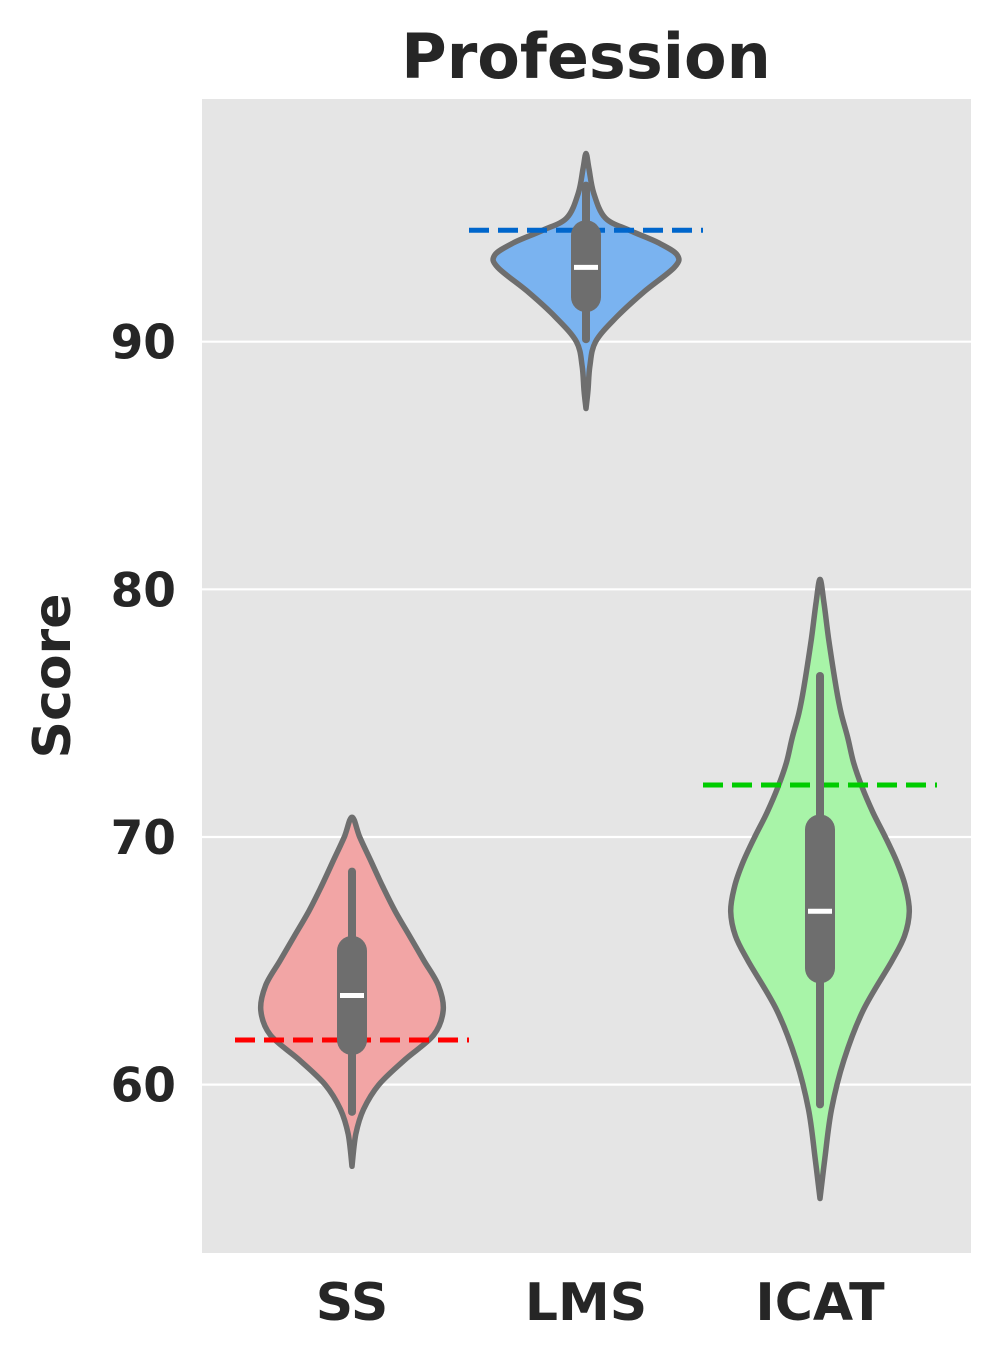 Image resolution: width=996 pixels, height=1357 pixels. Describe the element at coordinates (352, 1303) in the screenshot. I see `x-tick-label-ss: SS` at that location.